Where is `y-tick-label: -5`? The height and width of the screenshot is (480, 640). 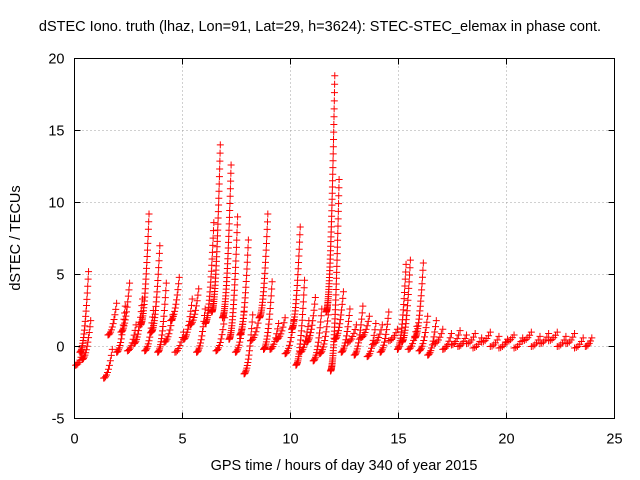 y-tick-label: -5 is located at coordinates (58, 420).